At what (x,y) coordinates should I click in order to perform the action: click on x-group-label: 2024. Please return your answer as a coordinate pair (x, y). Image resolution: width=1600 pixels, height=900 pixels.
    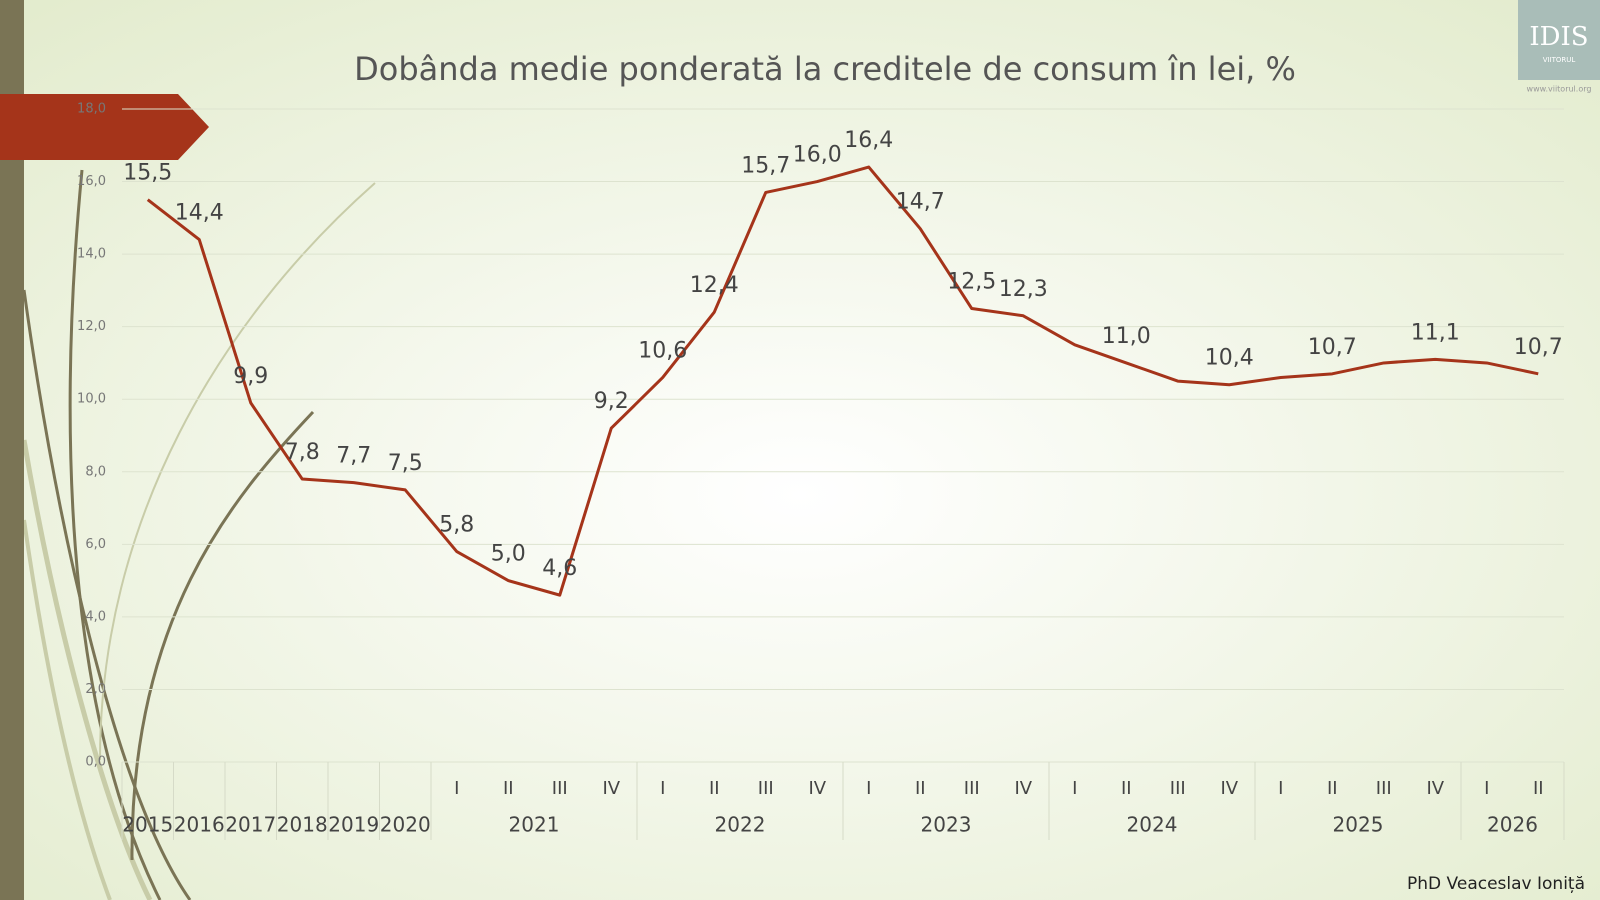
    Looking at the image, I should click on (1152, 825).